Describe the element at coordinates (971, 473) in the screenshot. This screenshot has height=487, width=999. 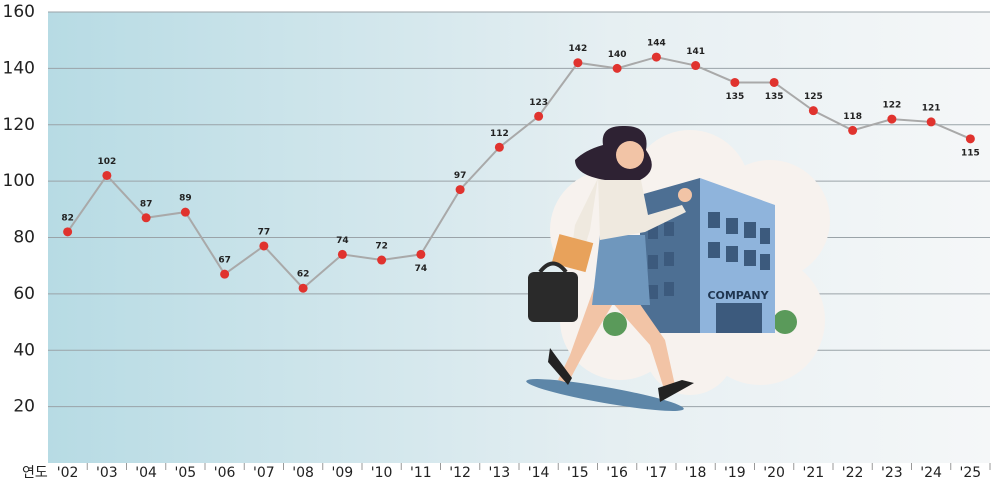
I see `x-tick-label: '25` at that location.